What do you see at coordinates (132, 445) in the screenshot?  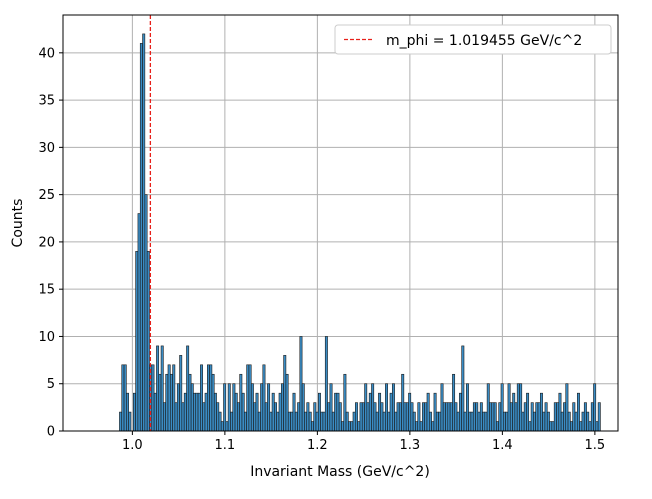 I see `x-tick-label-0: 1.0` at bounding box center [132, 445].